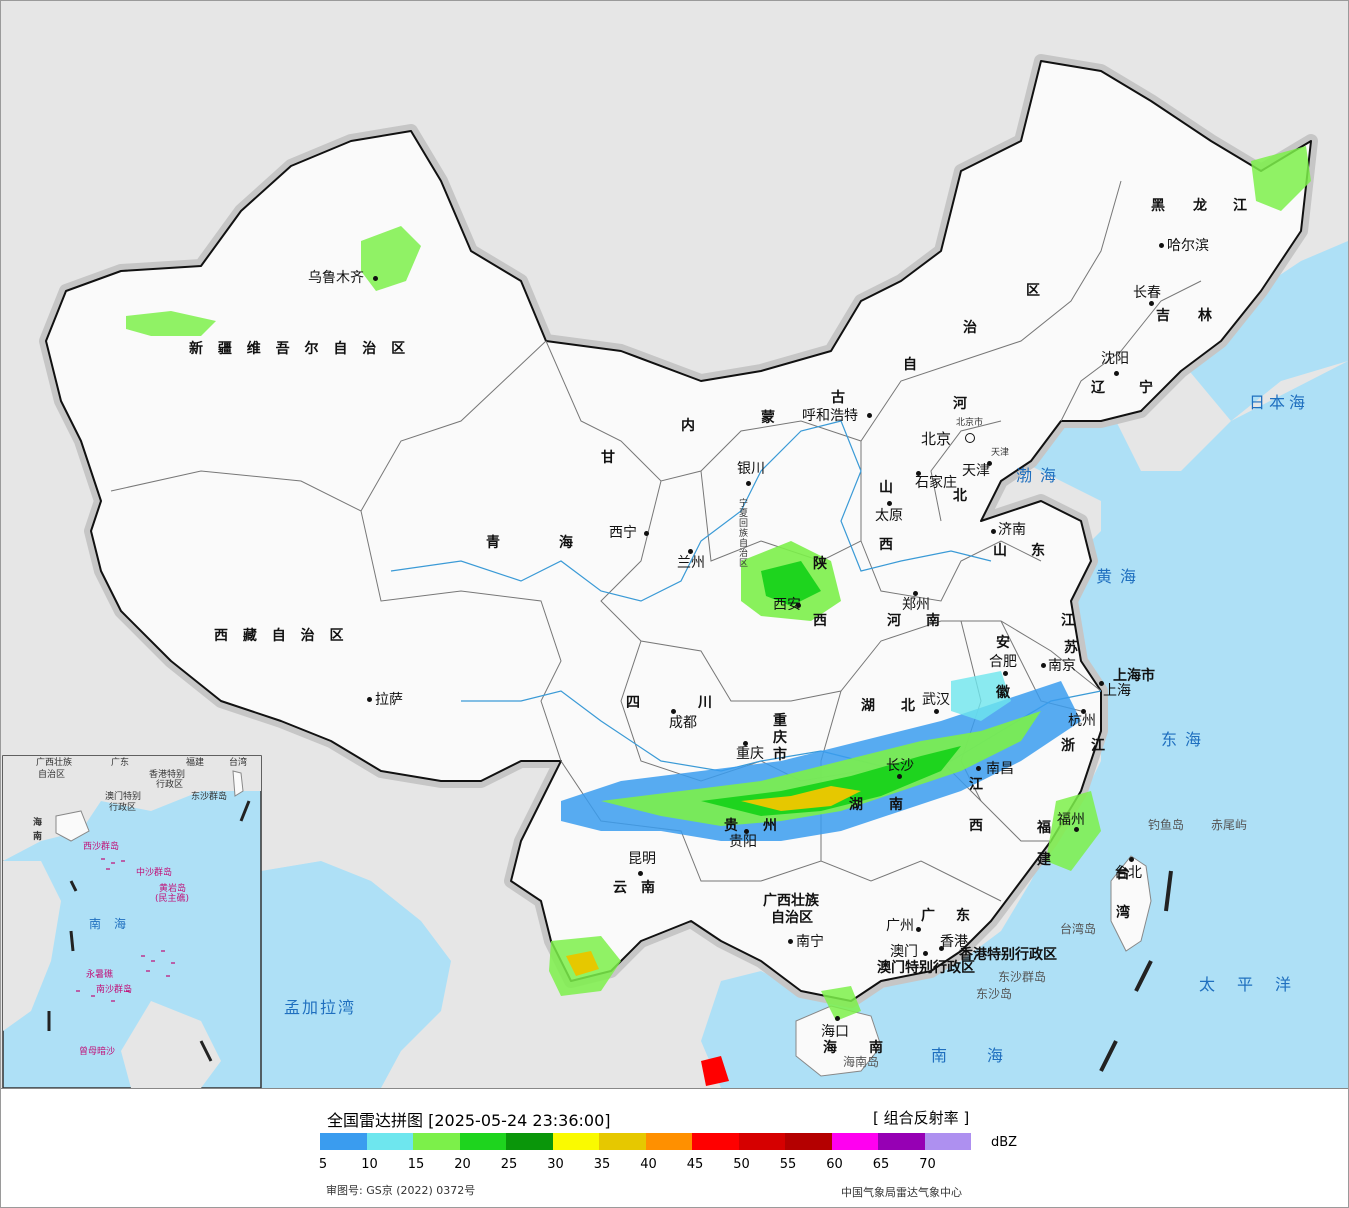 The height and width of the screenshot is (1208, 1349). Describe the element at coordinates (1035, 291) in the screenshot. I see `region-neimeng-f: 区` at that location.